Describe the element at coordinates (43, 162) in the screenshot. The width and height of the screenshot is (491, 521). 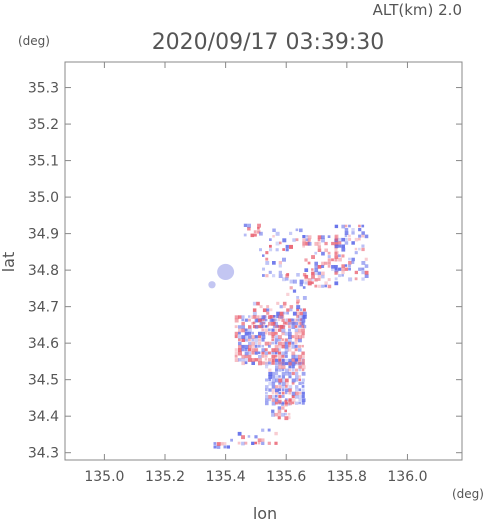
I see `y-tick-label: 35.1` at that location.